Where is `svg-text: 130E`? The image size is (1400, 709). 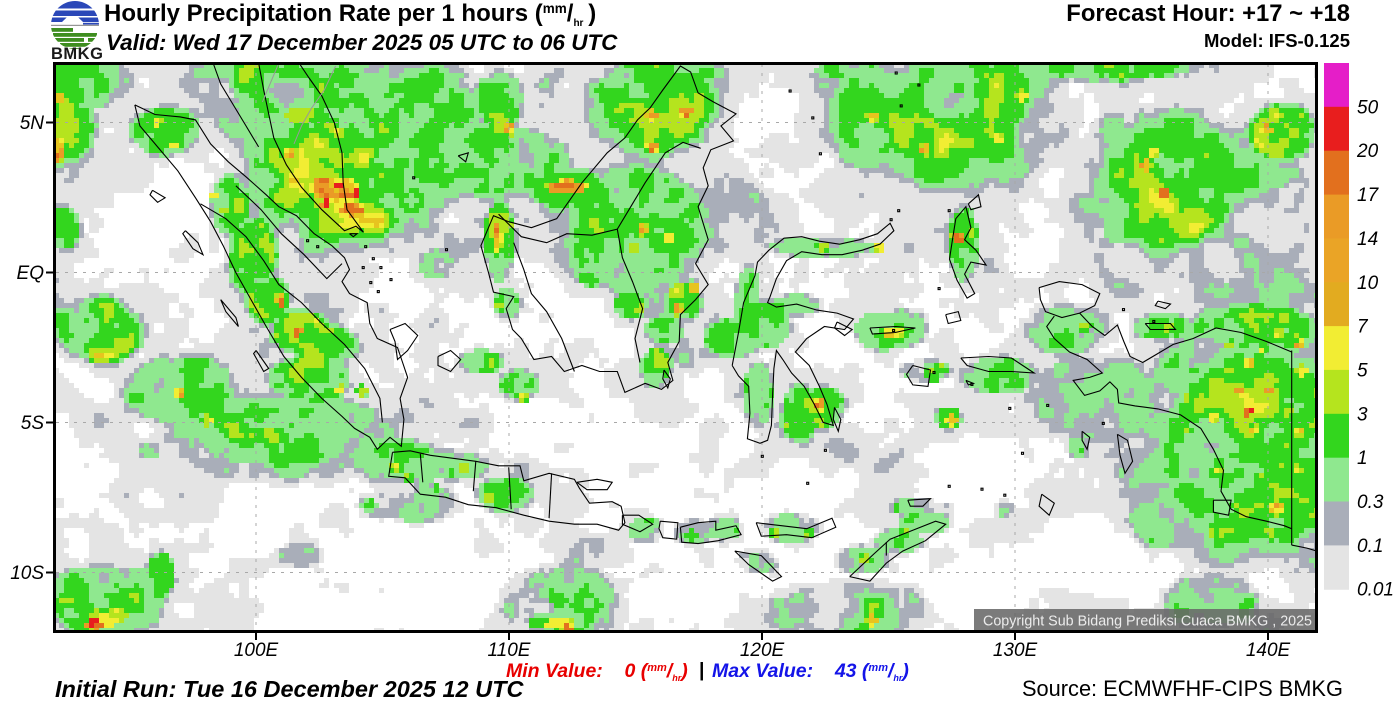
svg-text: 130E is located at coordinates (1015, 650).